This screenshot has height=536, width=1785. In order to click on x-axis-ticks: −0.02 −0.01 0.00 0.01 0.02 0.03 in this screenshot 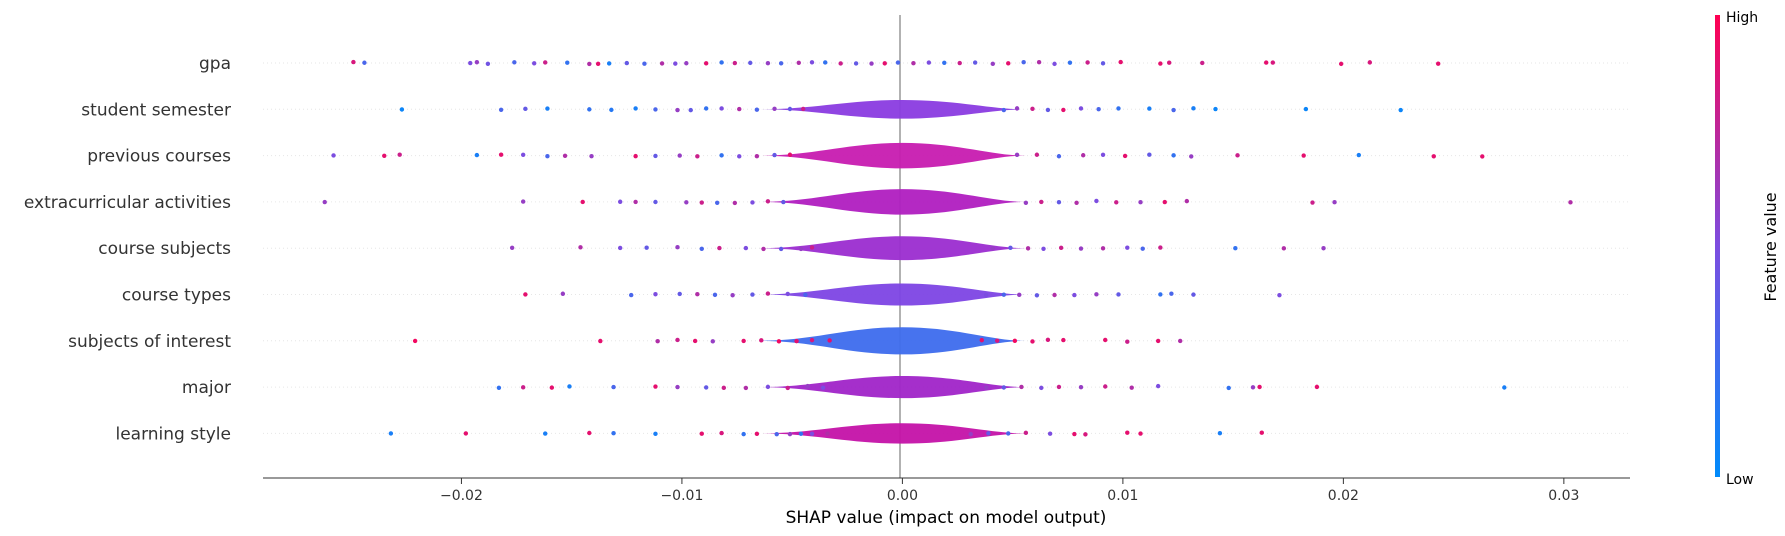, I will do `click(1009, 491)`.